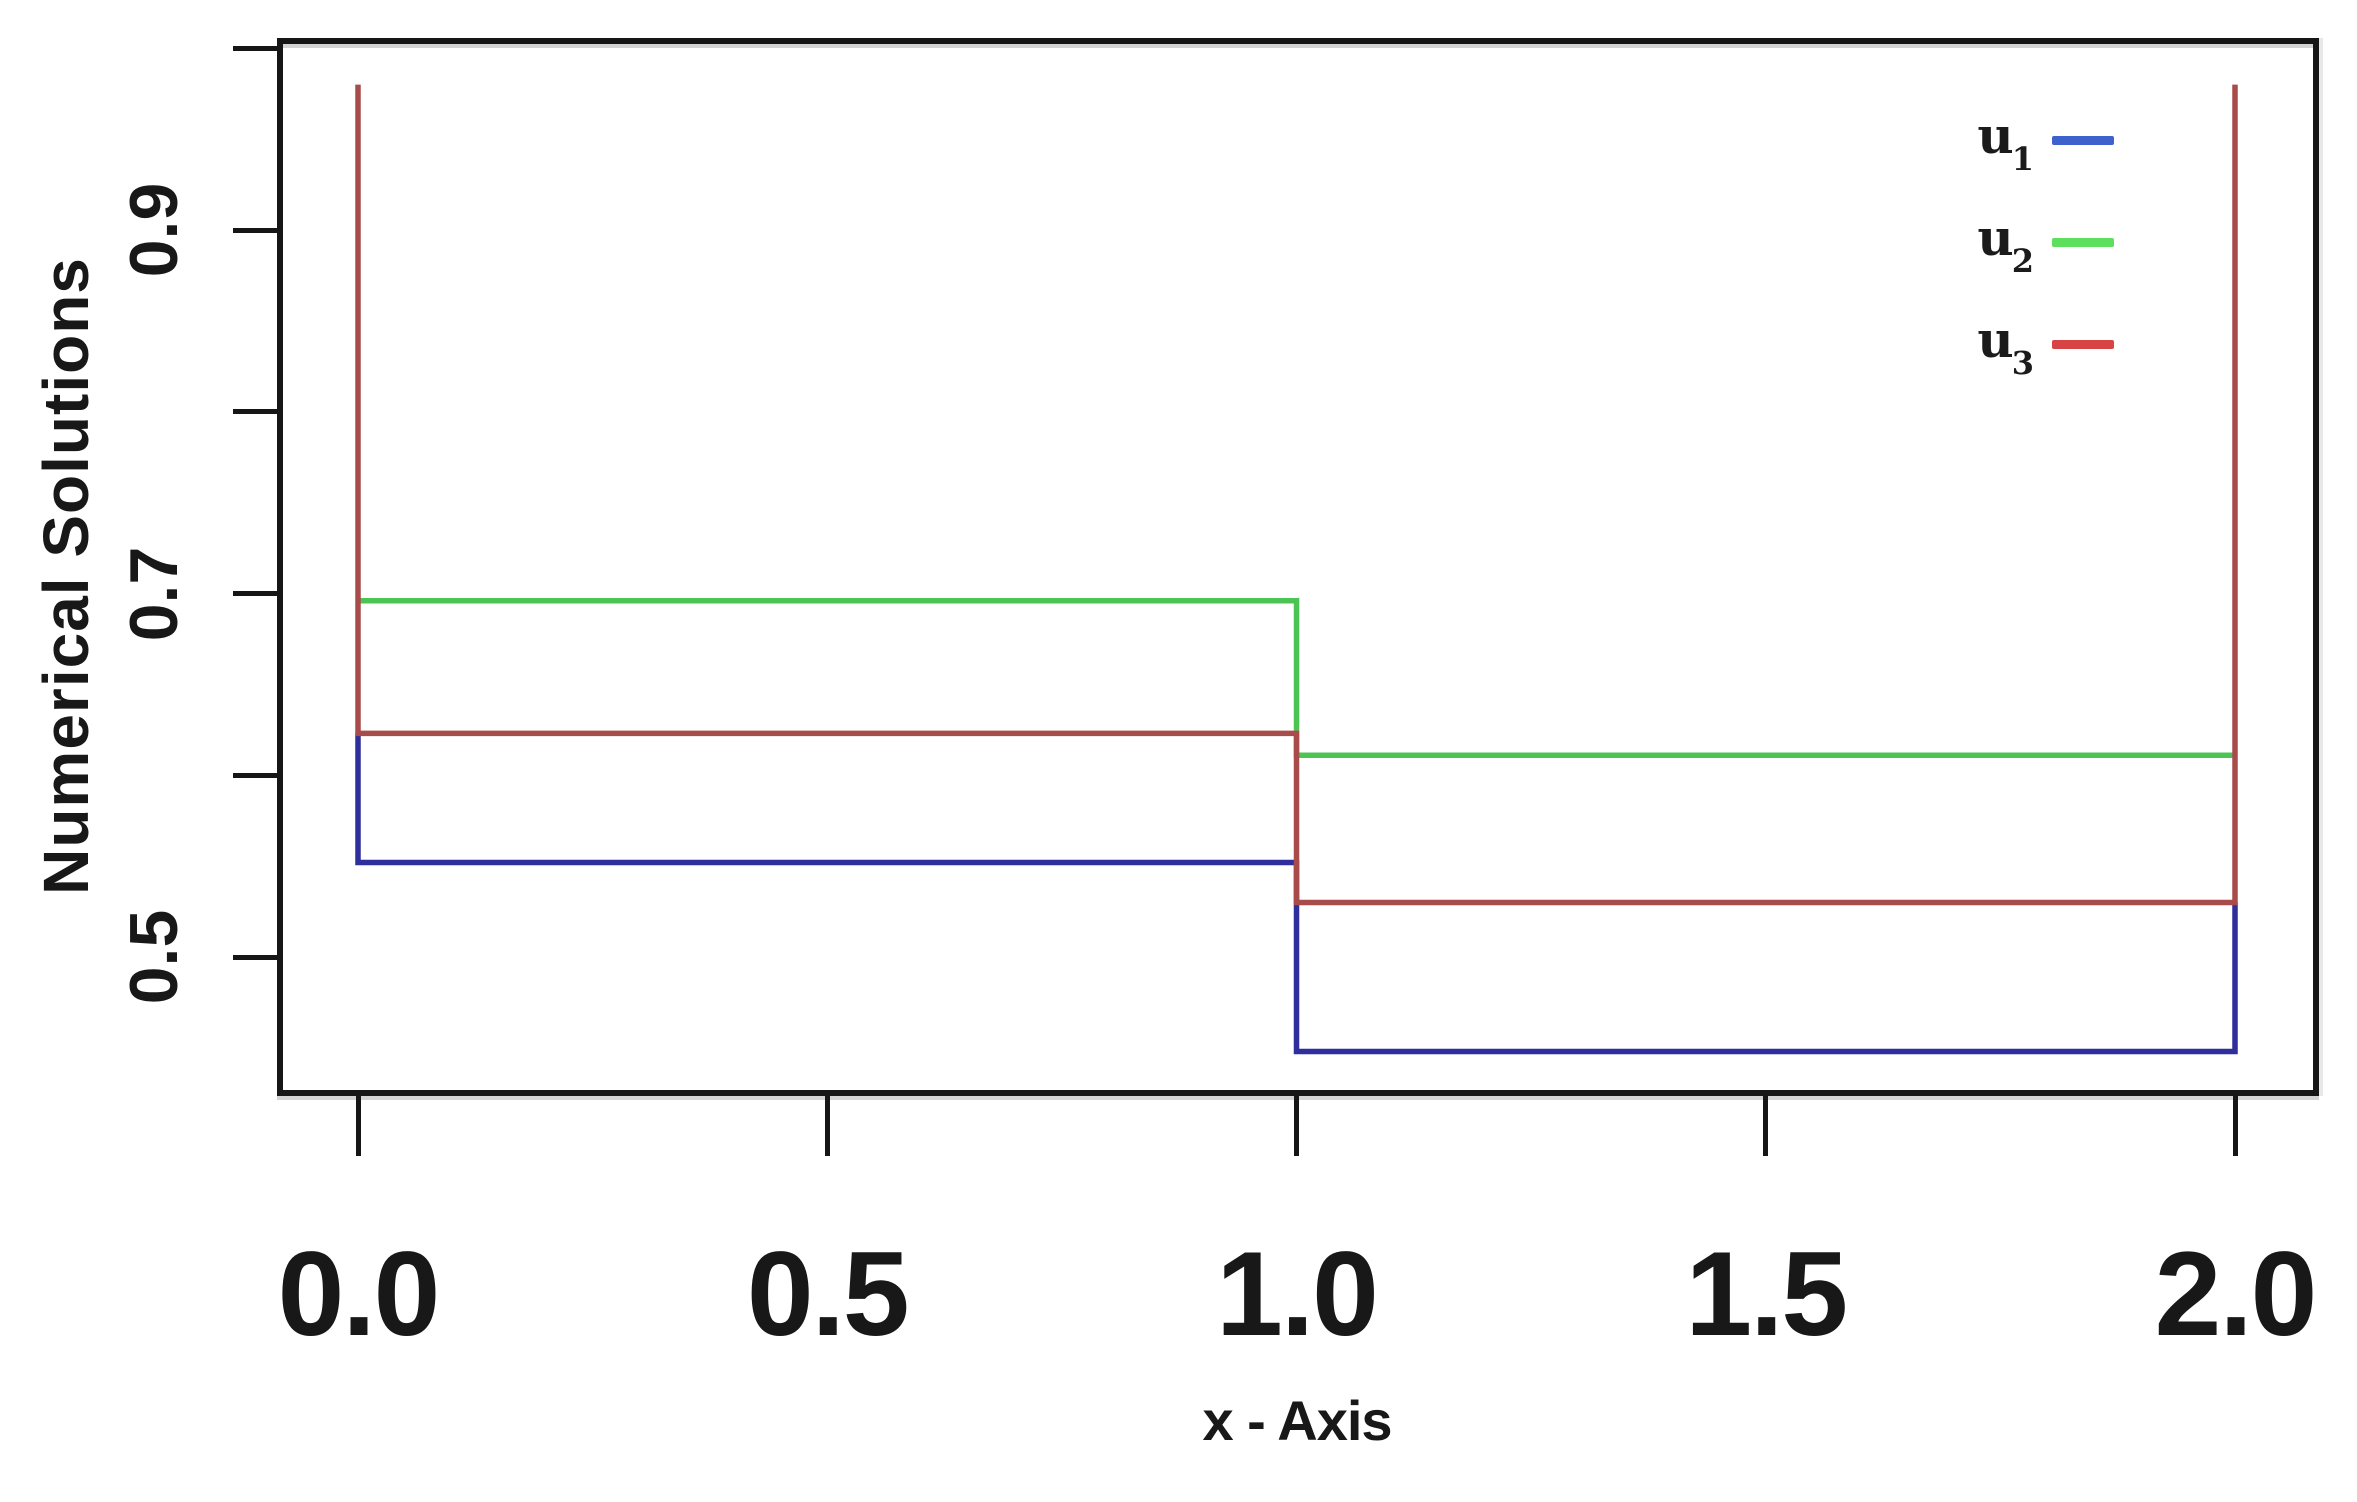 This screenshot has height=1502, width=2357. What do you see at coordinates (2005, 244) in the screenshot?
I see `legend-label: u2` at bounding box center [2005, 244].